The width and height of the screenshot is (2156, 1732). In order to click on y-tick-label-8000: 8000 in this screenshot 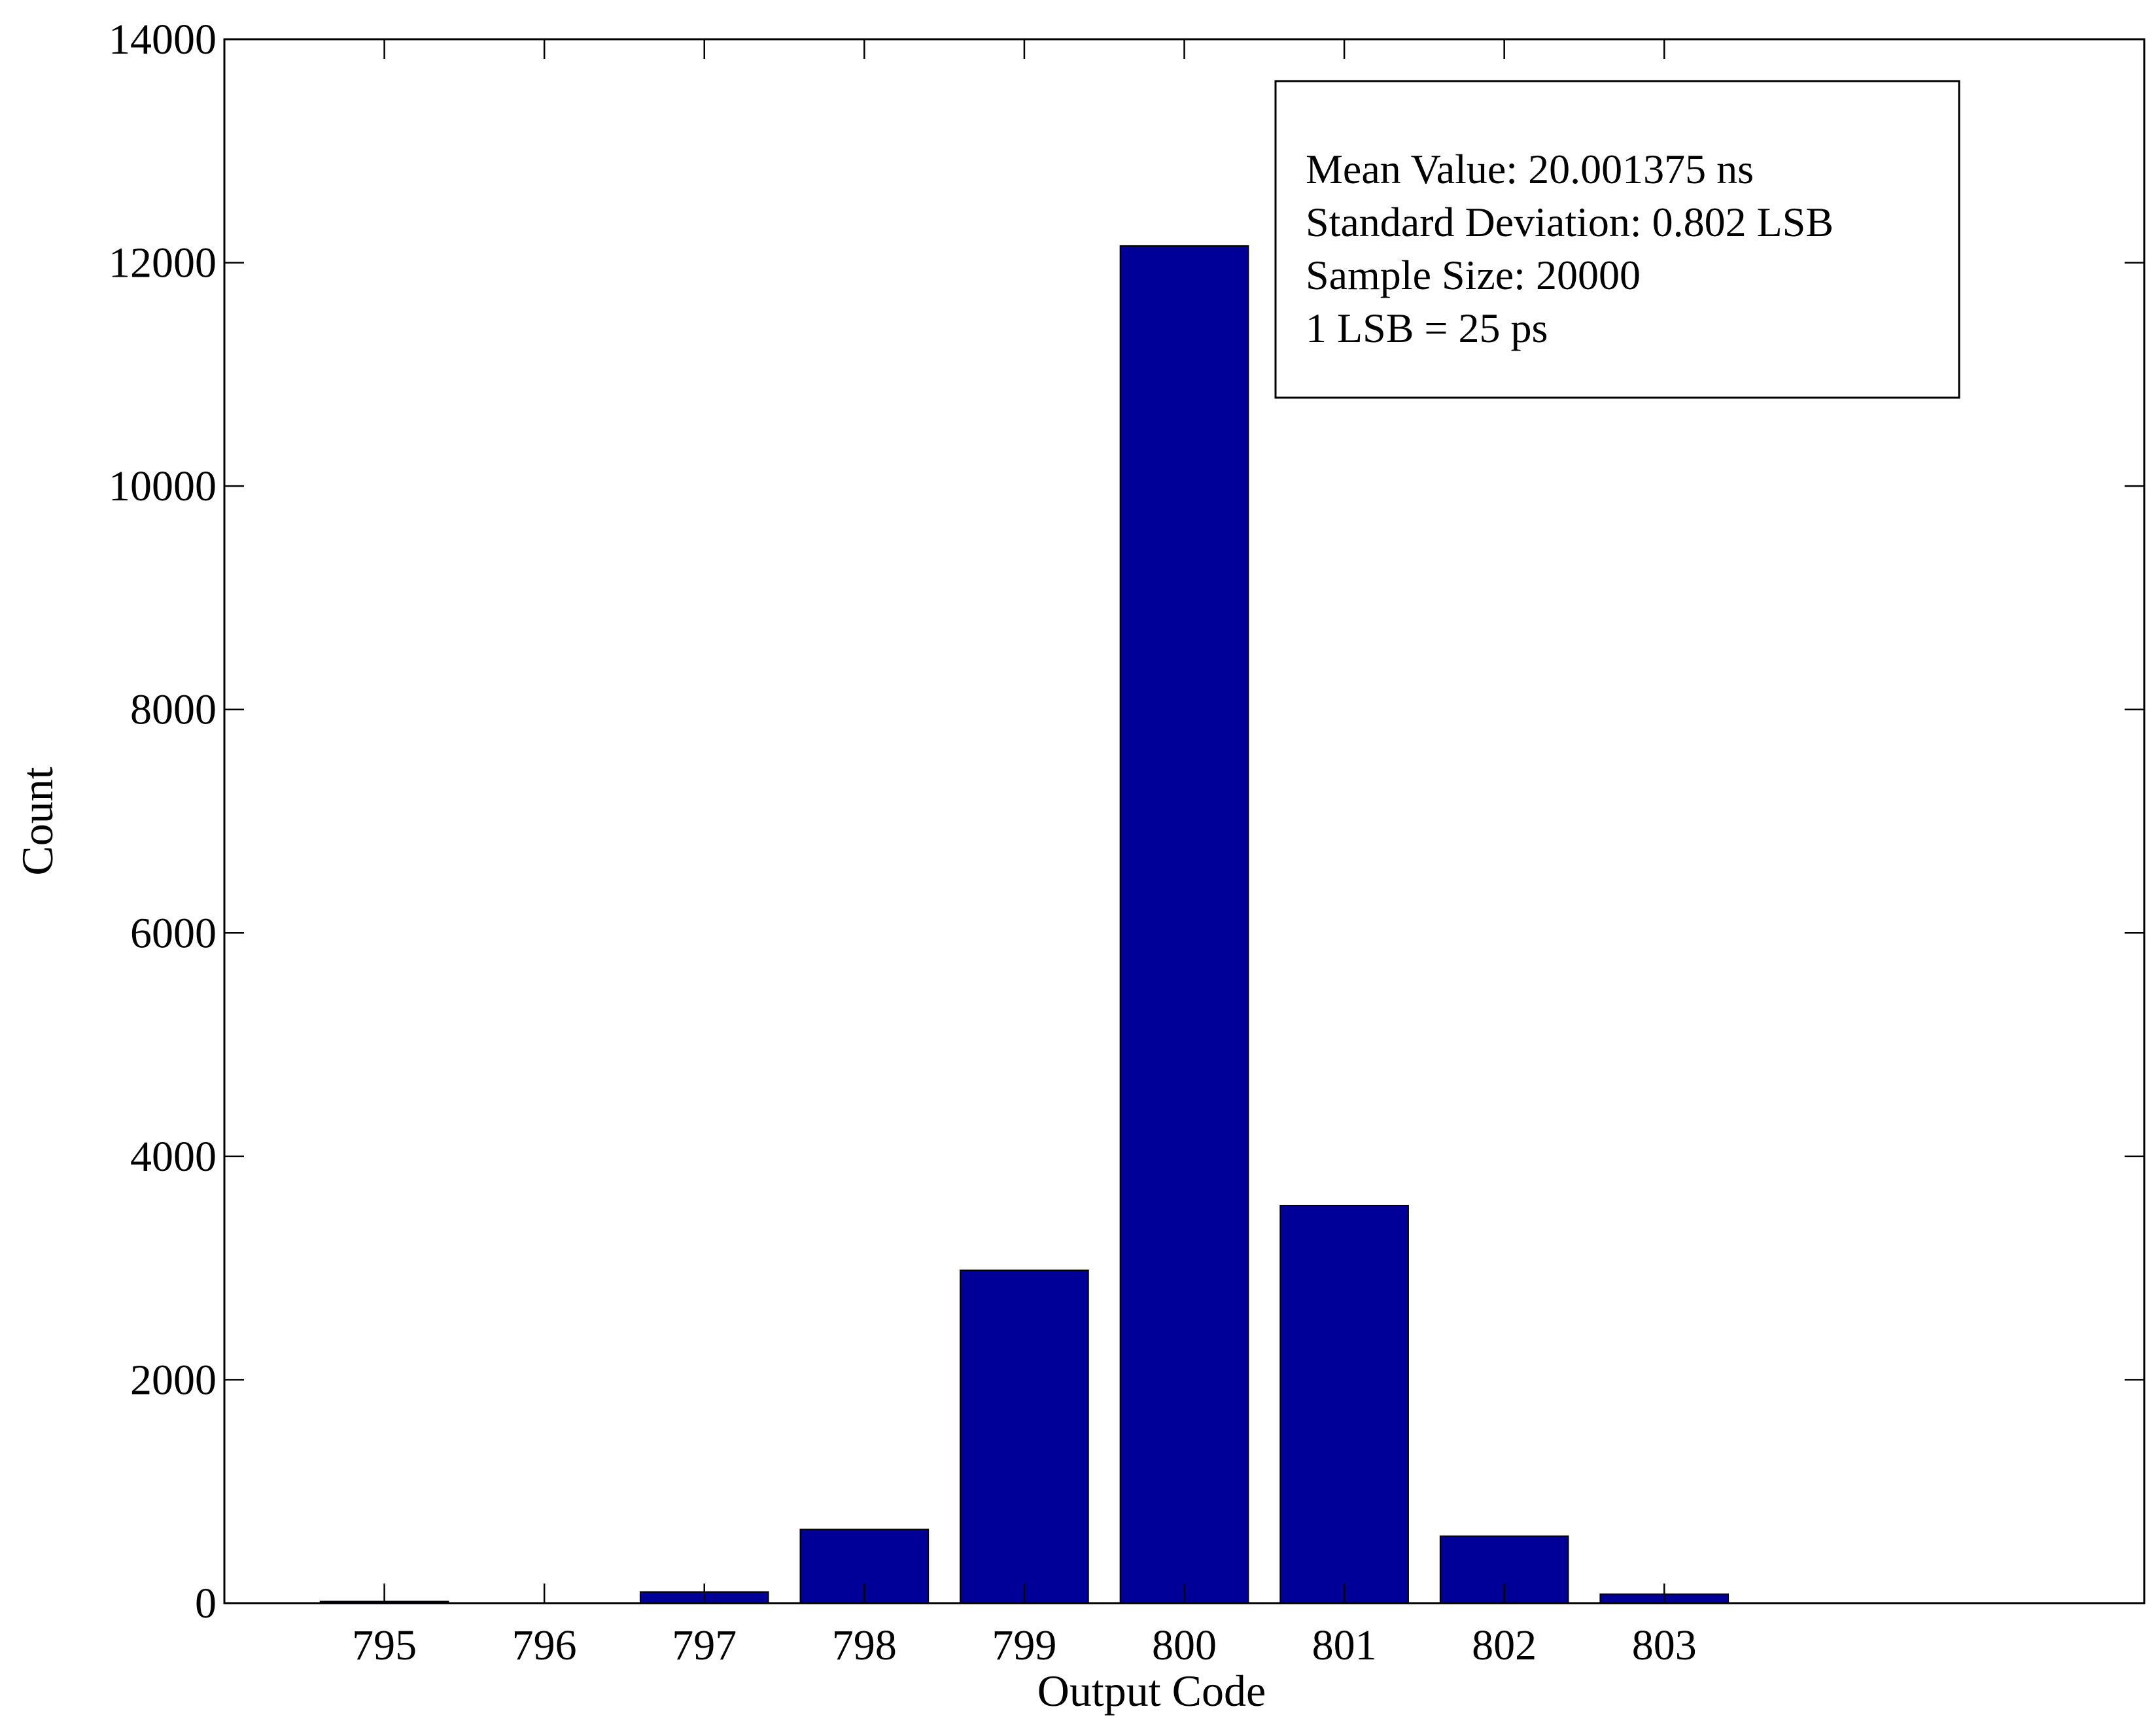, I will do `click(174, 710)`.